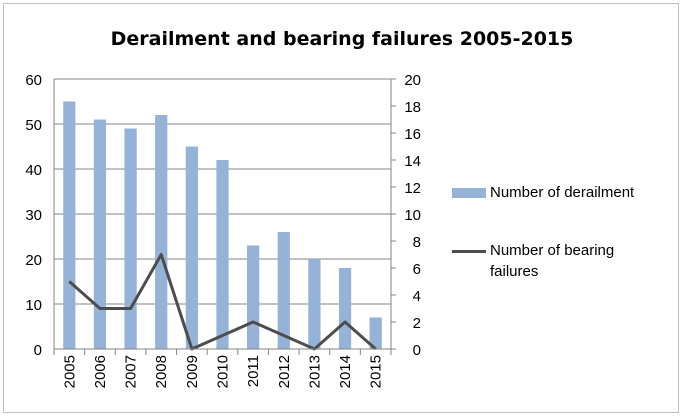  I want to click on y-right-tick-label: 0, so click(417, 350).